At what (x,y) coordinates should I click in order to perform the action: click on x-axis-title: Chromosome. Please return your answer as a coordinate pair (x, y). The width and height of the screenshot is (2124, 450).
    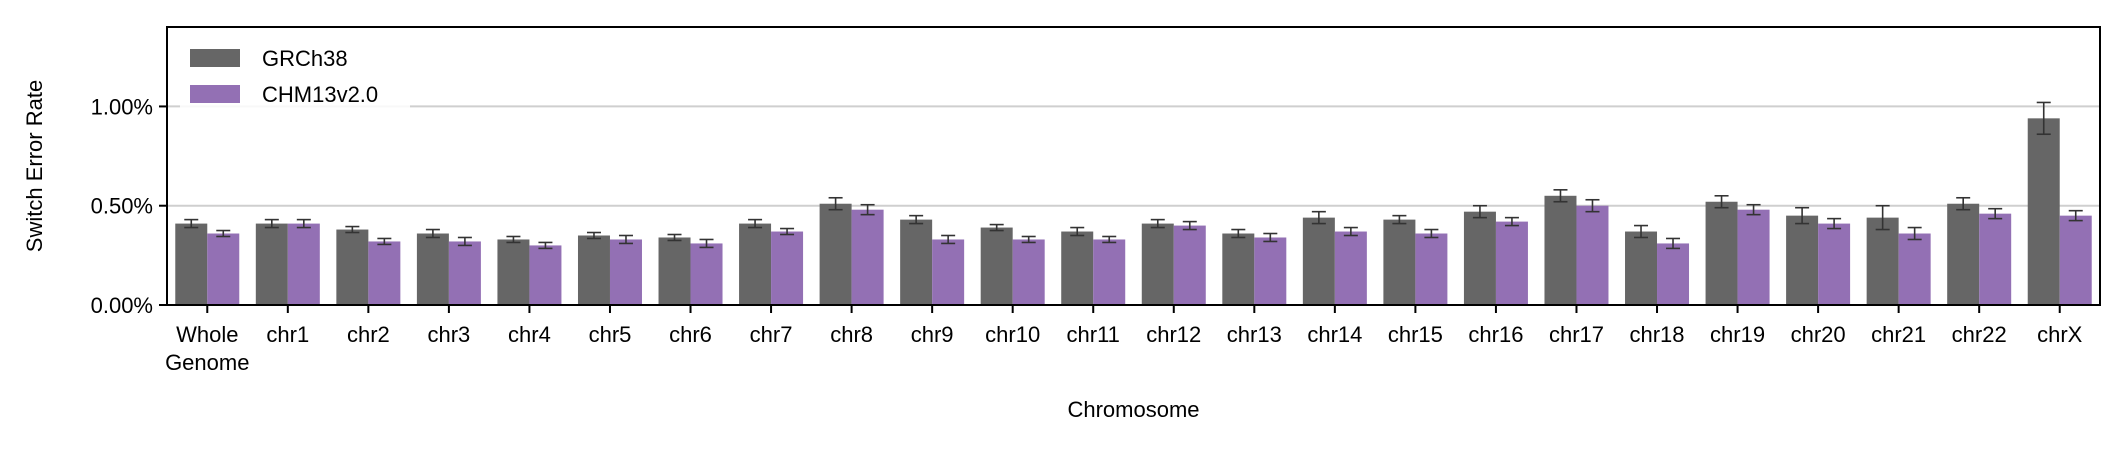
    Looking at the image, I should click on (1133, 409).